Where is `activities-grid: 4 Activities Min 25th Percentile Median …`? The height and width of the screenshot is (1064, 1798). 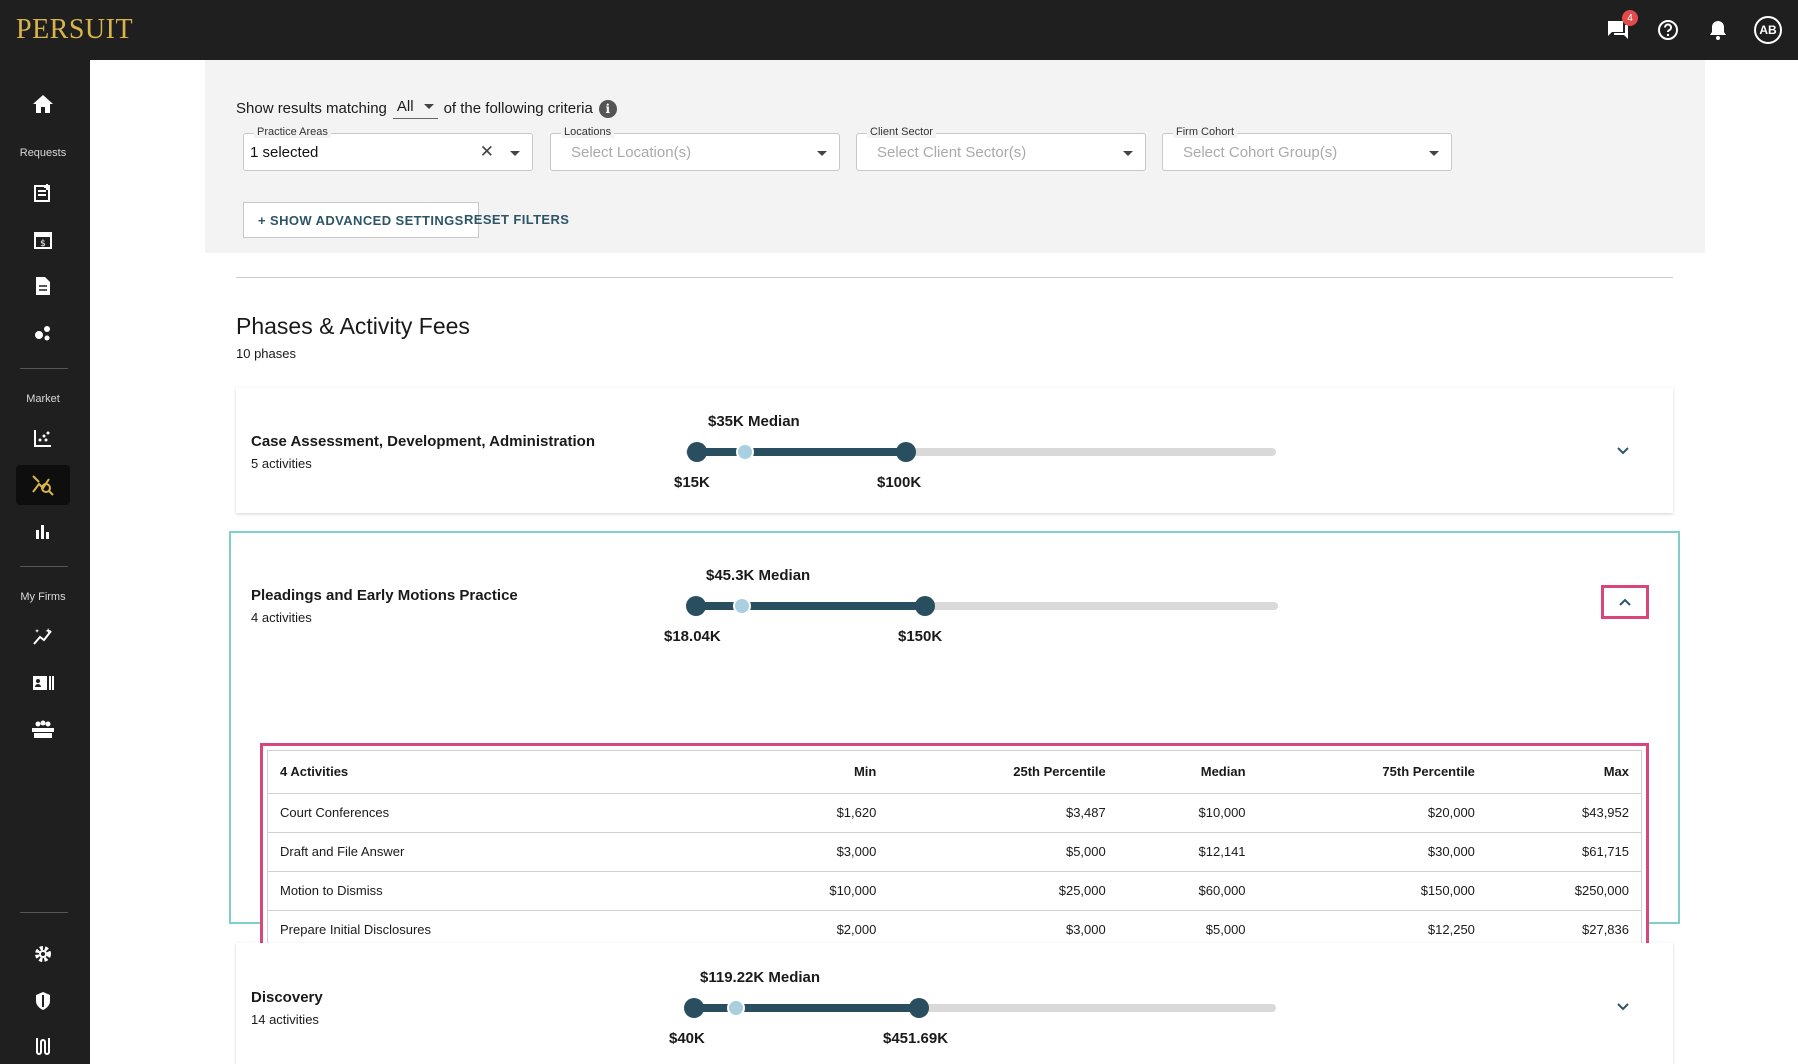 activities-grid: 4 Activities Min 25th Percentile Median … is located at coordinates (954, 850).